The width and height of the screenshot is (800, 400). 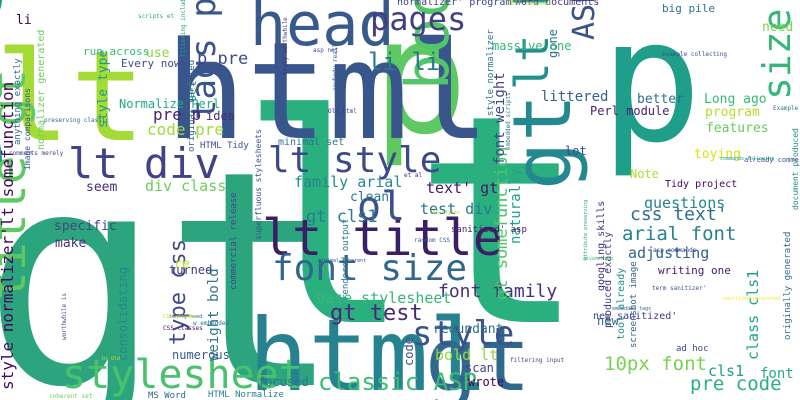 What do you see at coordinates (70, 243) in the screenshot?
I see `cloud-word: make` at bounding box center [70, 243].